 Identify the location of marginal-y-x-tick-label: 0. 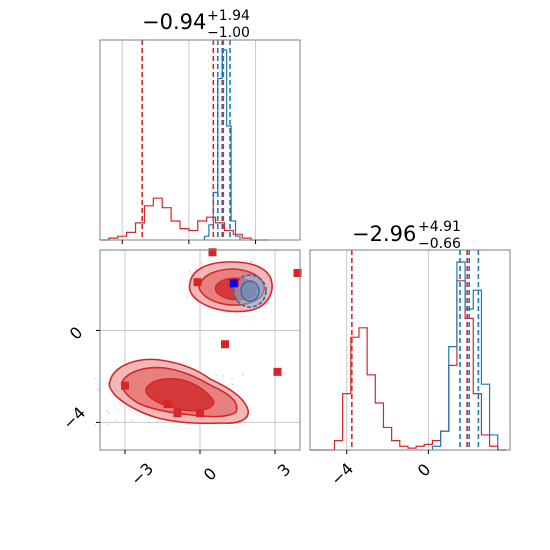
(424, 470).